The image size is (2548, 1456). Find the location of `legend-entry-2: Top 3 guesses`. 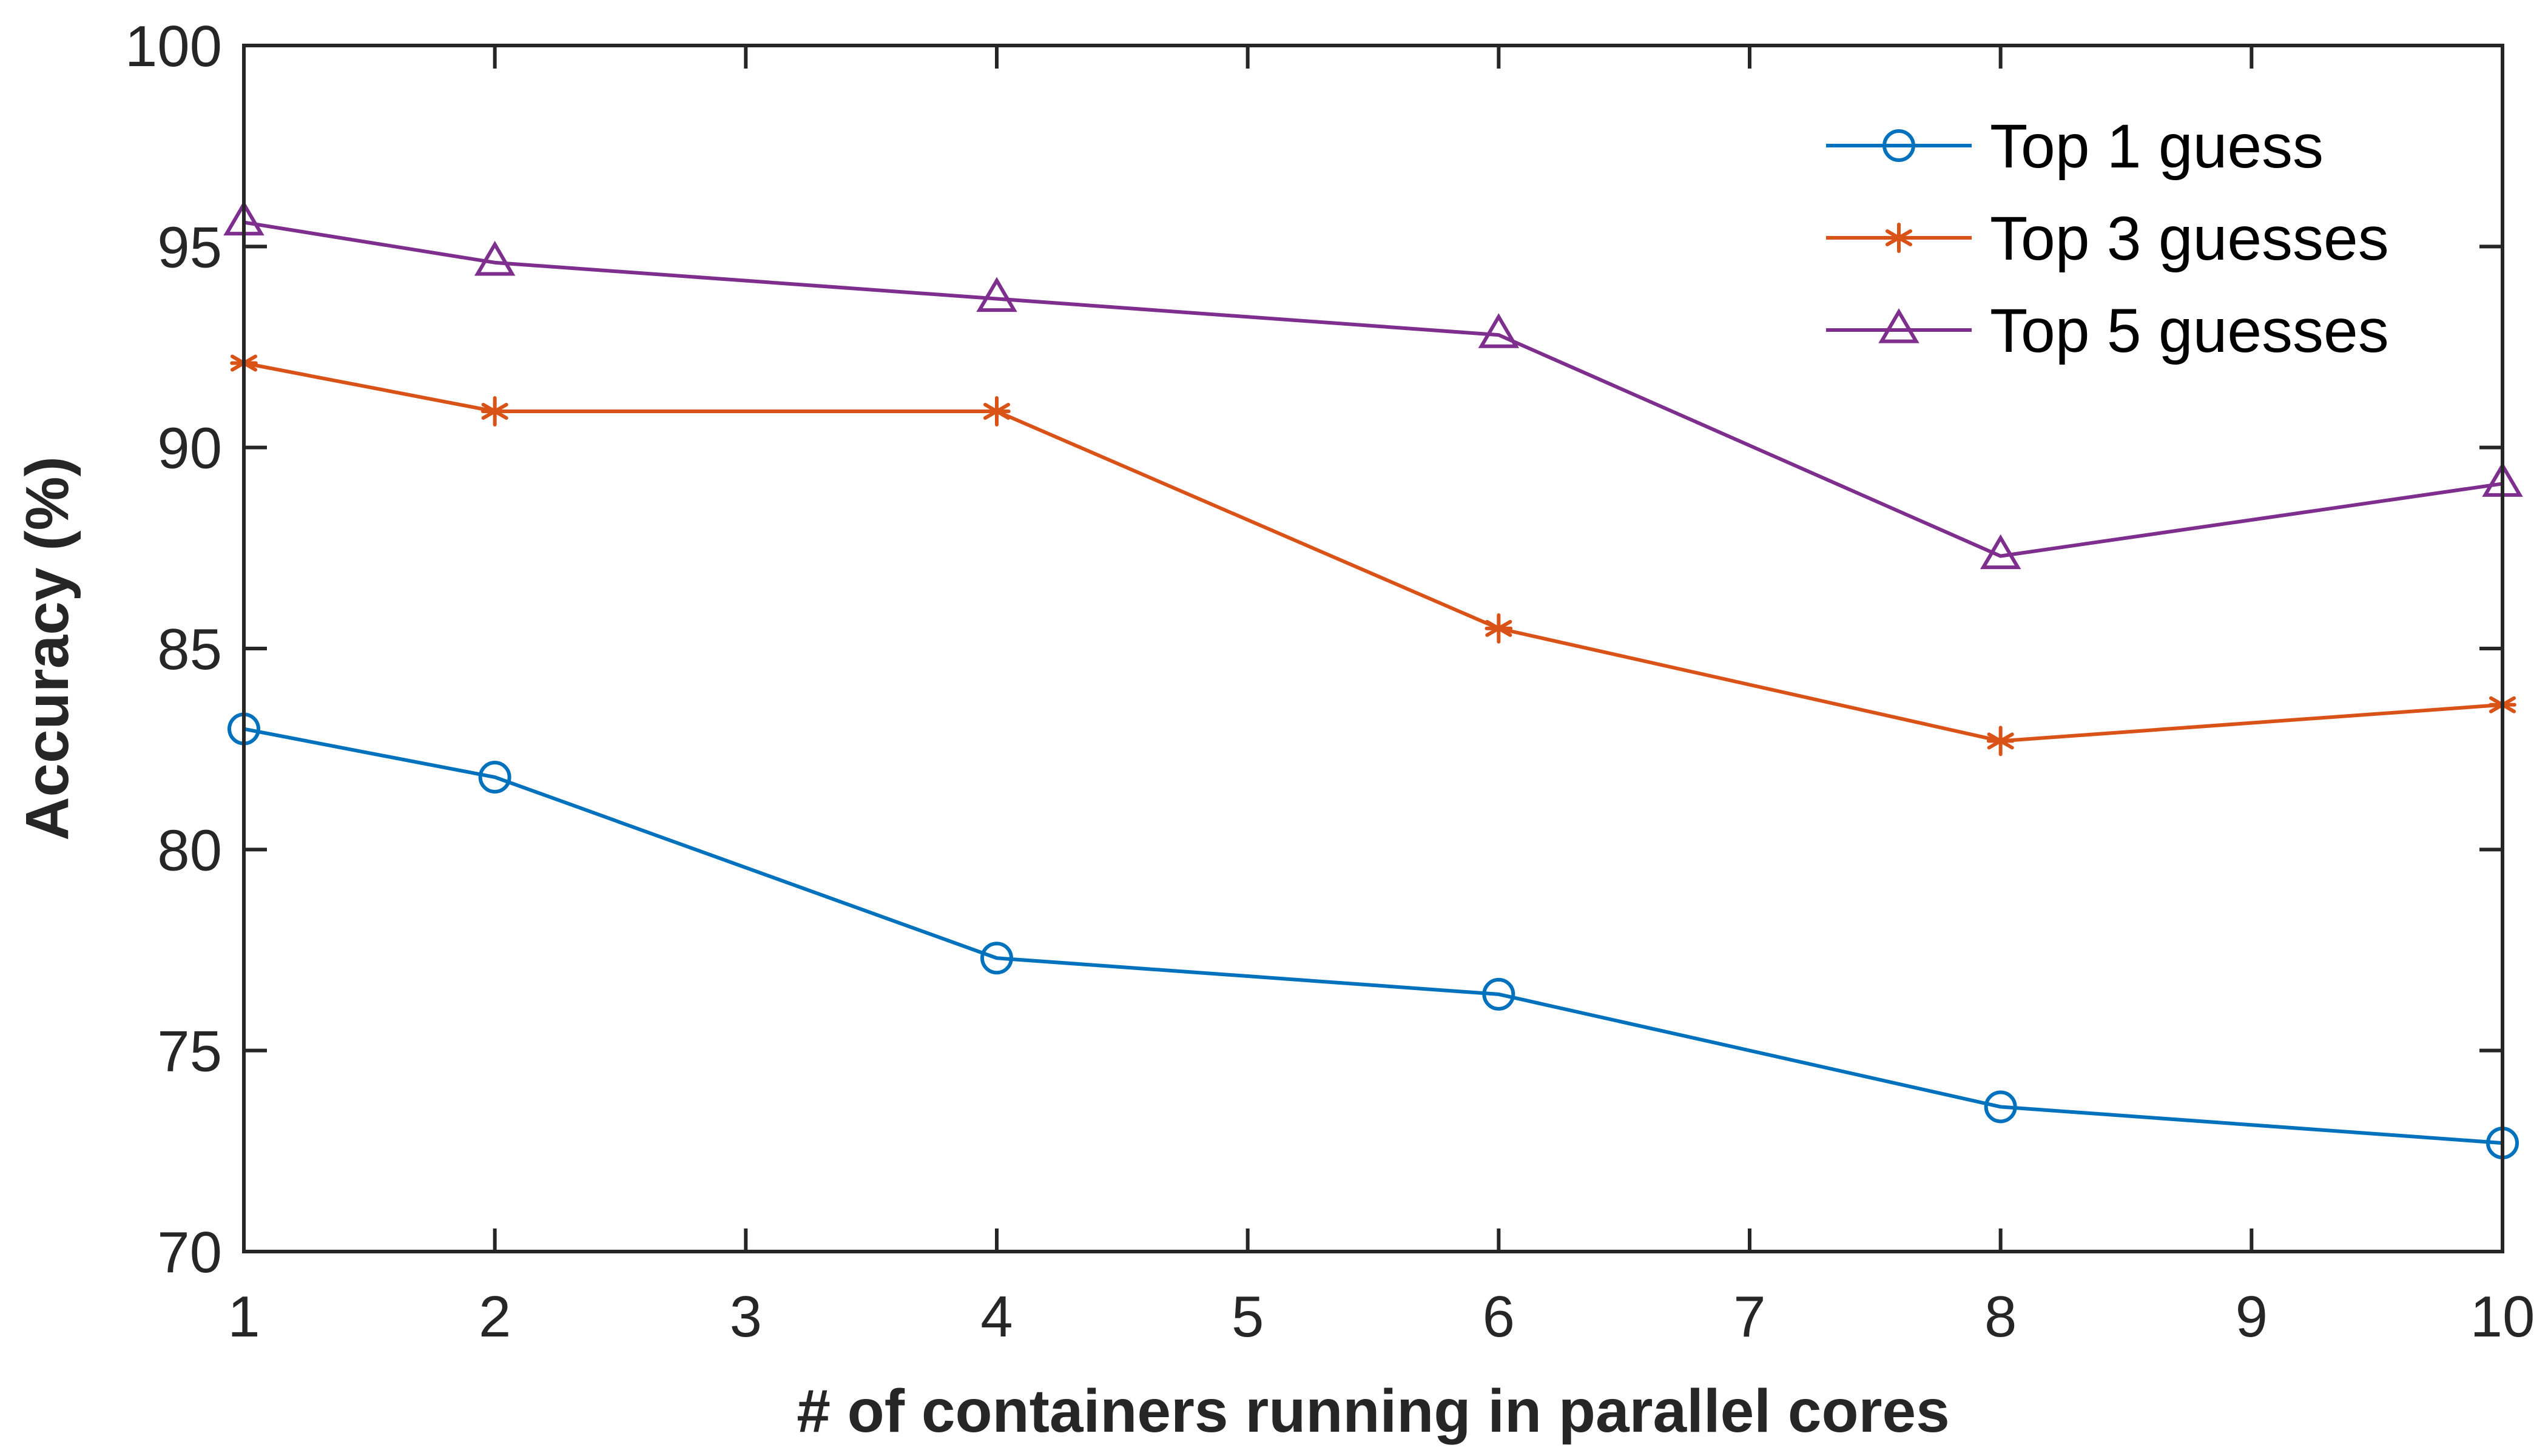

legend-entry-2: Top 3 guesses is located at coordinates (2107, 238).